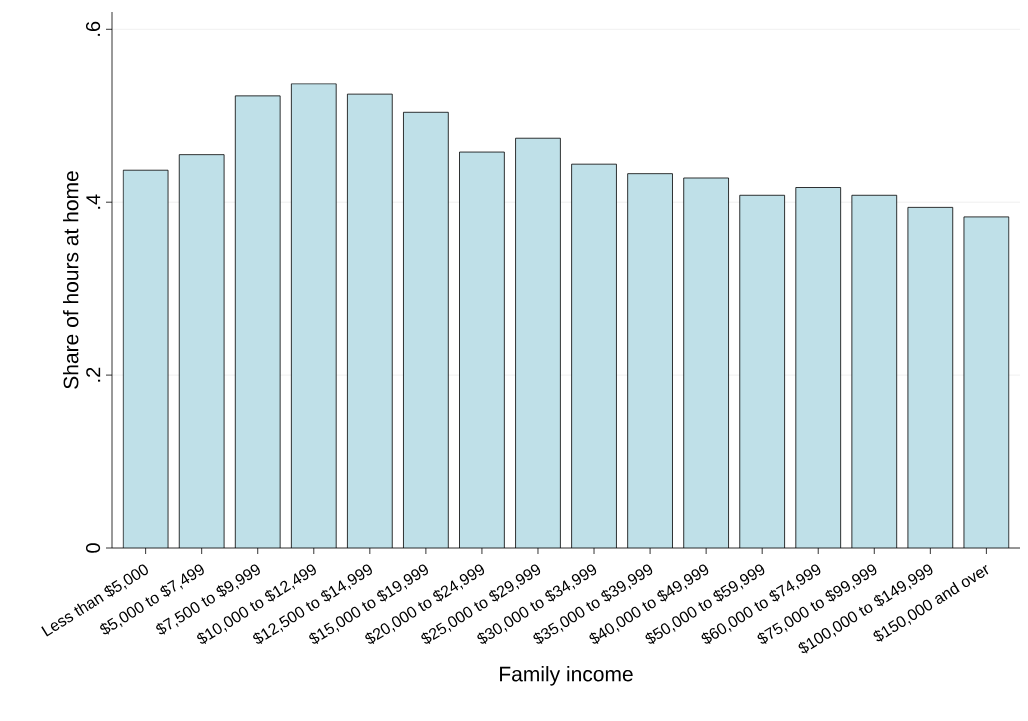 The width and height of the screenshot is (1028, 721). Describe the element at coordinates (93, 374) in the screenshot. I see `y-tick-label: .2` at that location.